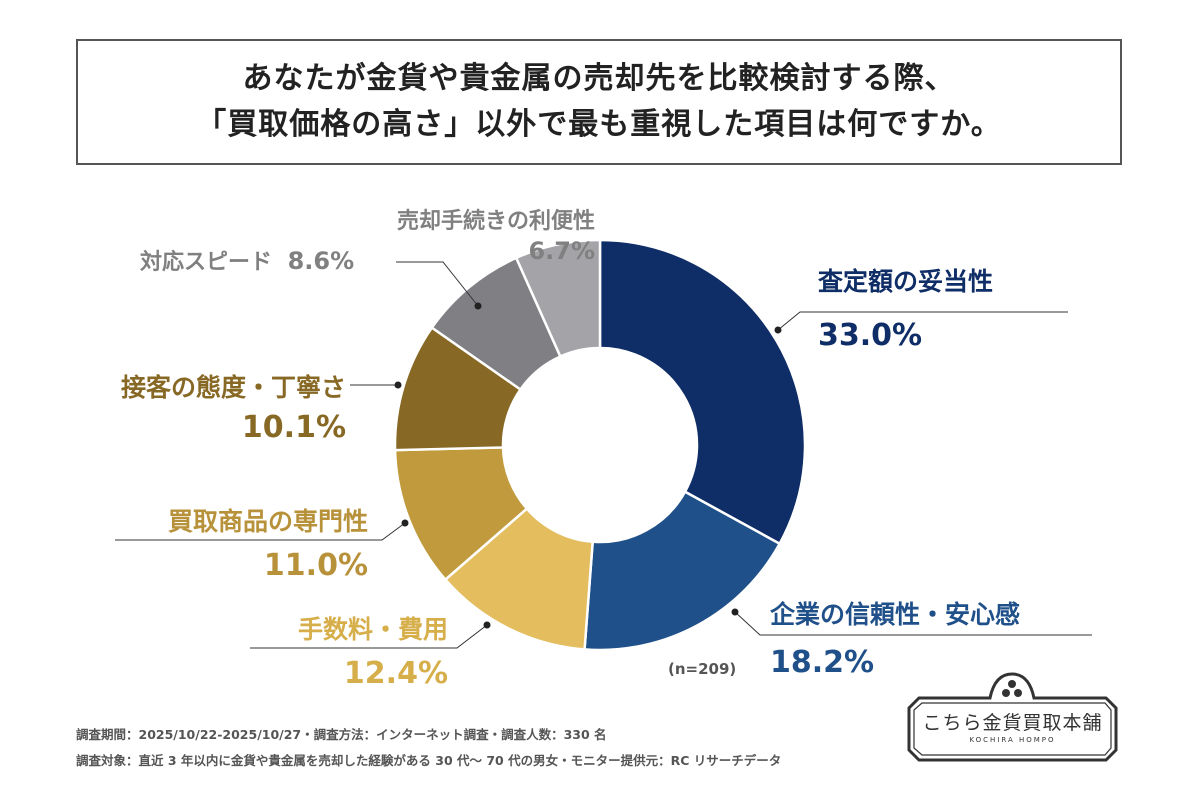 The image size is (1200, 800). What do you see at coordinates (203, 406) in the screenshot?
I see `label-sekkyaku: 接客の態度・丁寧さ 10.1%` at bounding box center [203, 406].